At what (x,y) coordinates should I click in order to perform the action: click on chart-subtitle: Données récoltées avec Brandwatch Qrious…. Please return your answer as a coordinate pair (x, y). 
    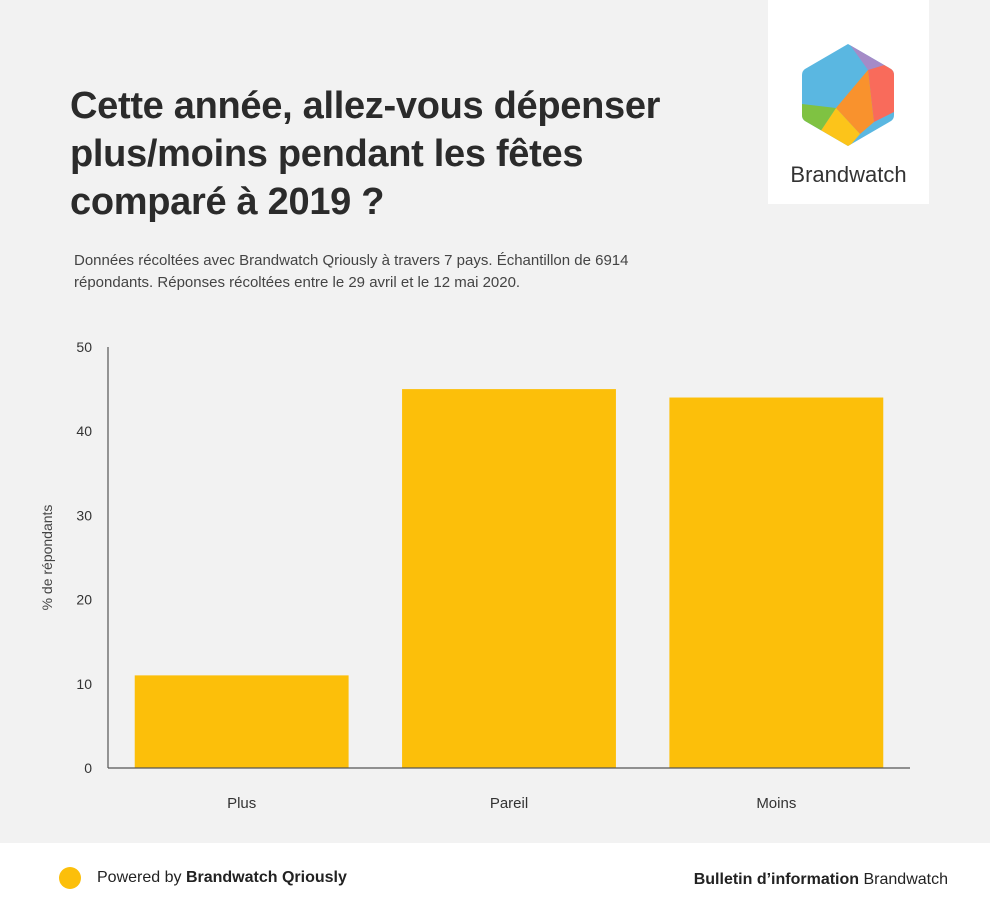
    Looking at the image, I should click on (351, 271).